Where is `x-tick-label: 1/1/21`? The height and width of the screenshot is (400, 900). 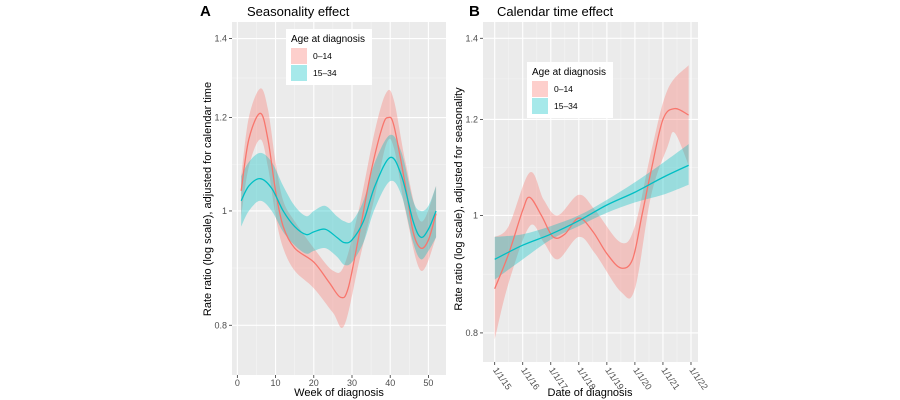 x-tick-label: 1/1/21 is located at coordinates (670, 378).